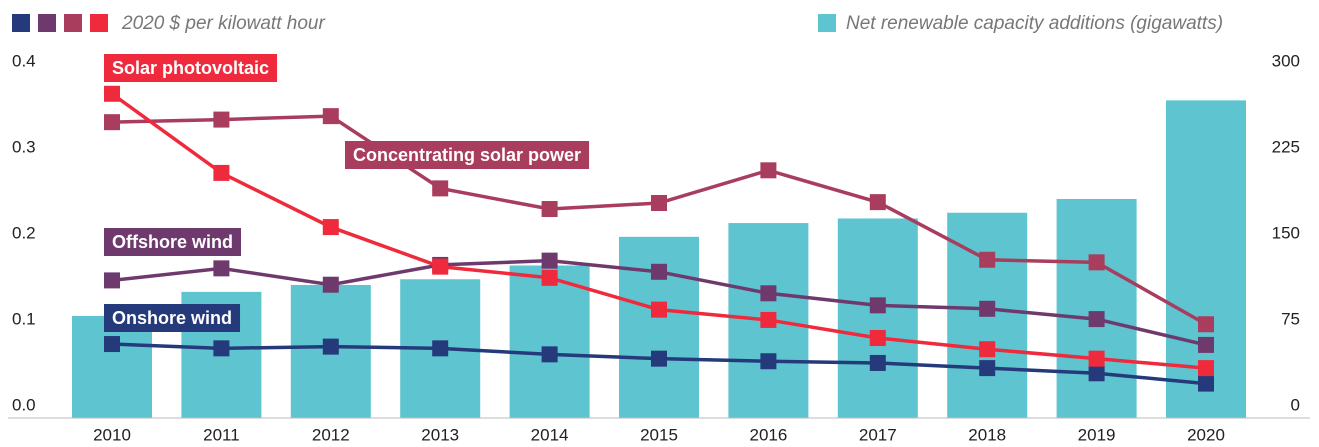 The height and width of the screenshot is (447, 1319). I want to click on y2-tick-label: 300, so click(1286, 60).